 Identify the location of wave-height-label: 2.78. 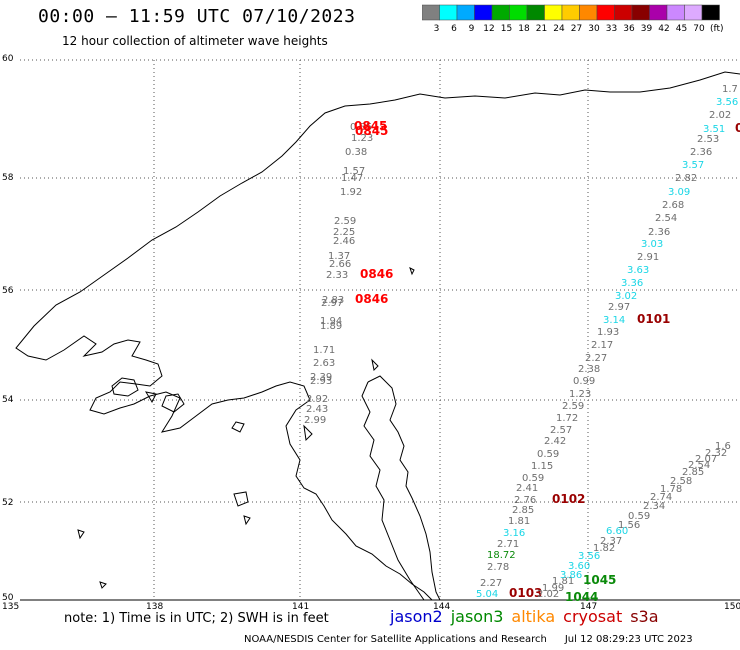
(498, 567).